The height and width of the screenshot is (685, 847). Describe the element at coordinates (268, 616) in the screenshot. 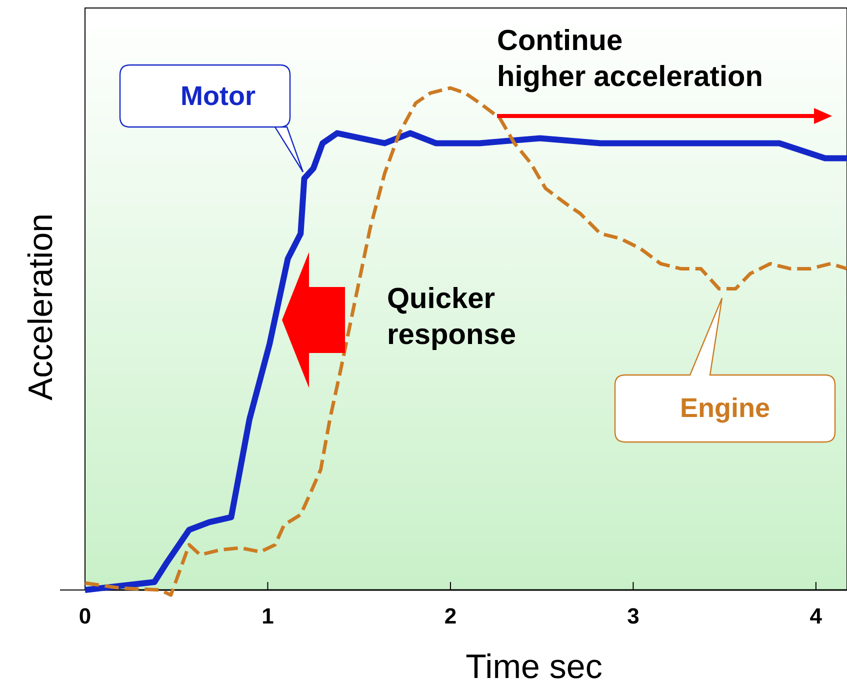

I see `x-tick-label: 1` at that location.